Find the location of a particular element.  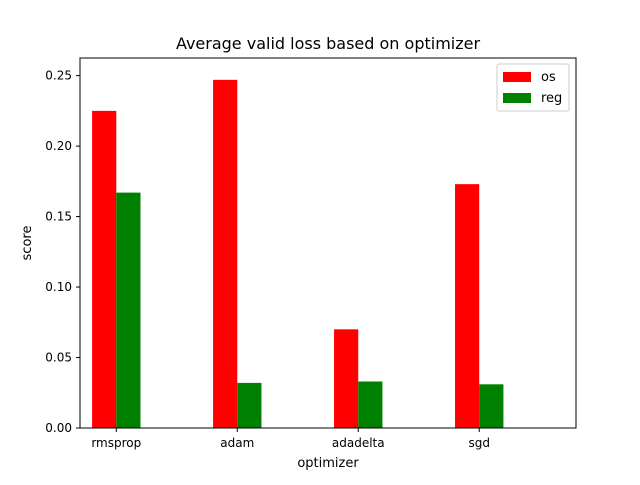

x-tick-label: sgd is located at coordinates (479, 443).